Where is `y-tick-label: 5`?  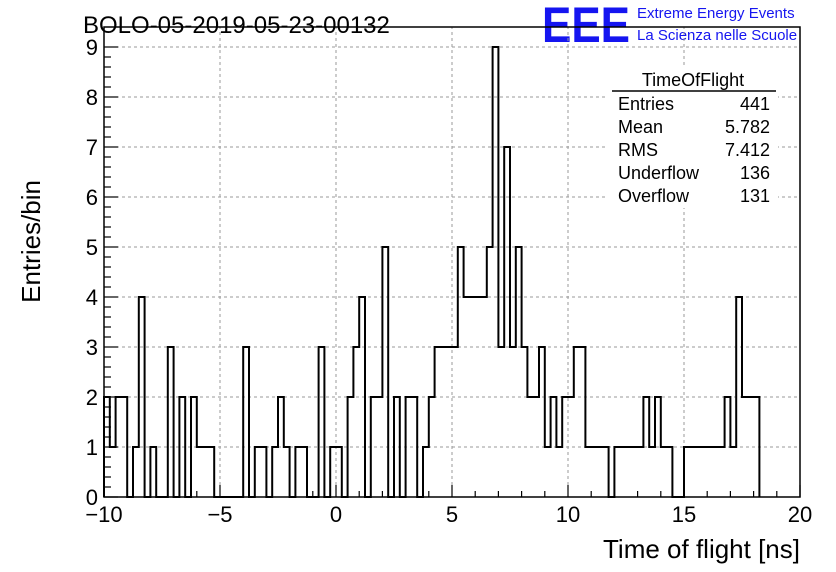
y-tick-label: 5 is located at coordinates (92, 247).